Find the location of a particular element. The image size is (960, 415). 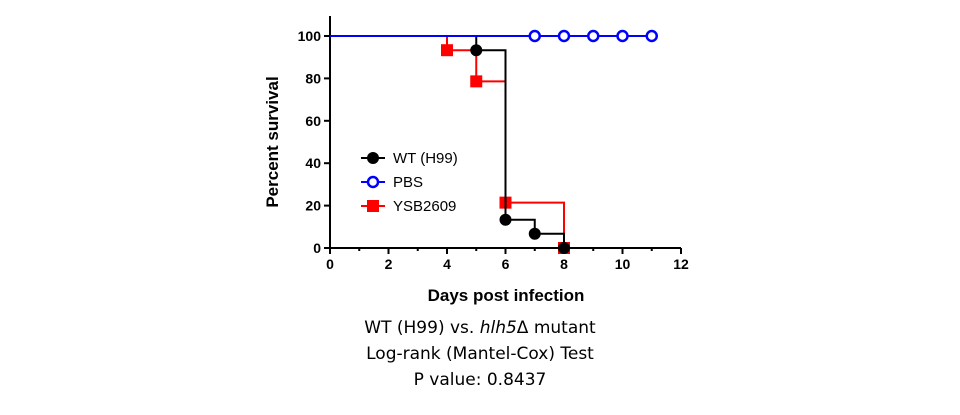

y-tick-label: 100 is located at coordinates (310, 36).